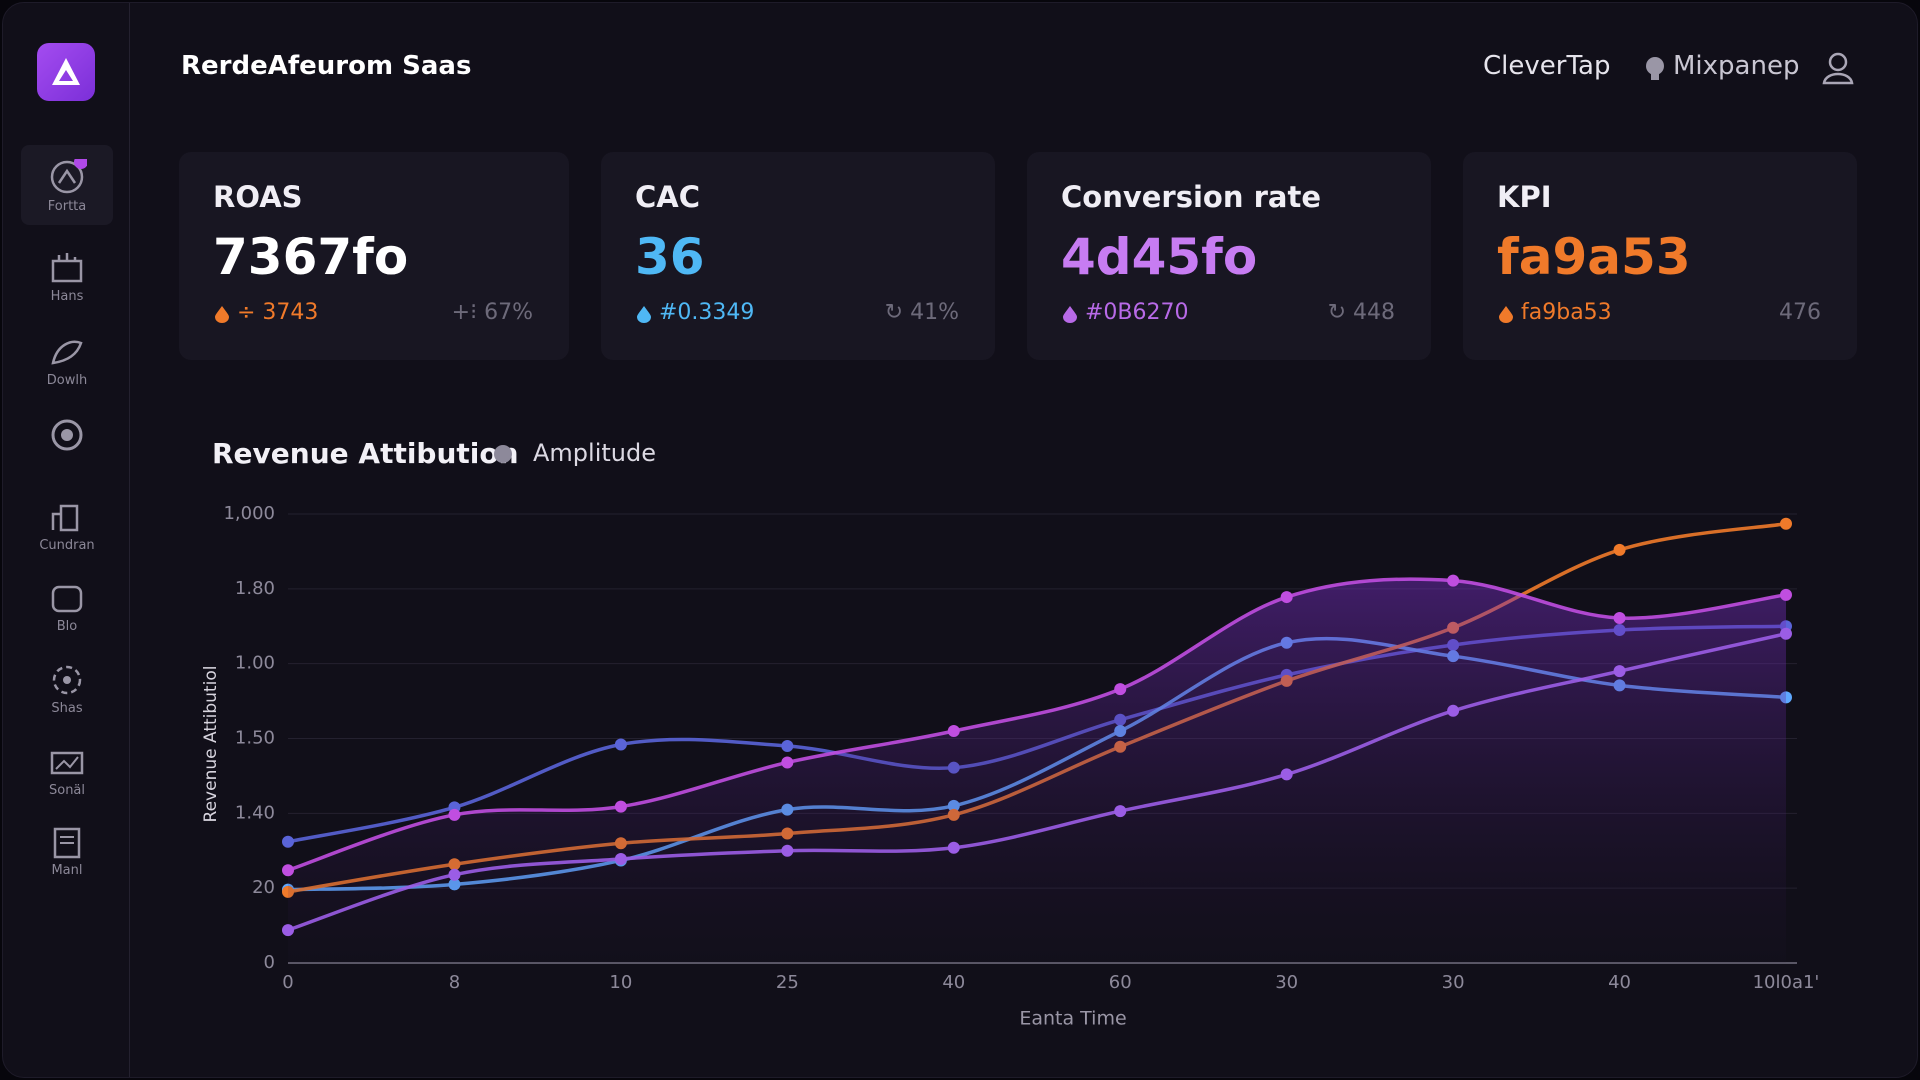  Describe the element at coordinates (249, 513) in the screenshot. I see `y-tick-label: 1,000` at that location.